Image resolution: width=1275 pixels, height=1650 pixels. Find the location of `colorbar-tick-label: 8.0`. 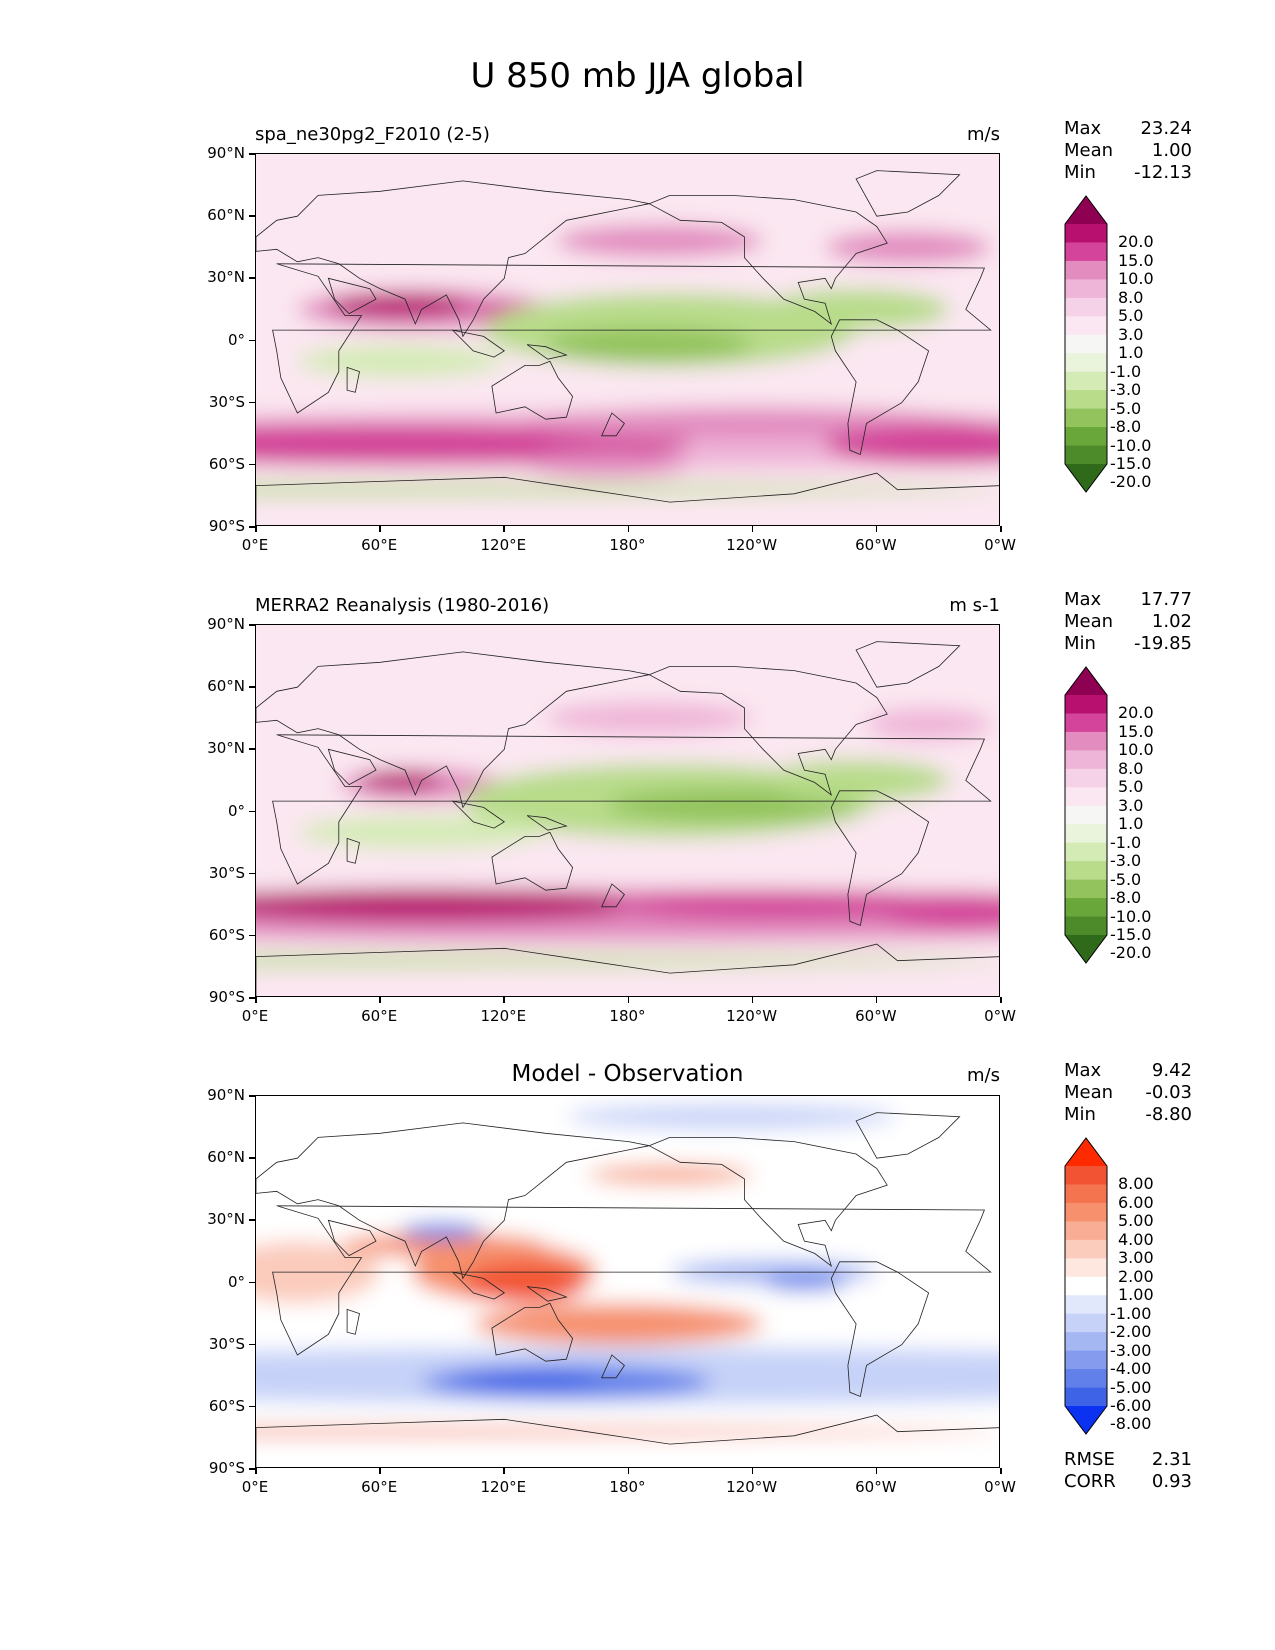

colorbar-tick-label: 8.0 is located at coordinates (1131, 297).